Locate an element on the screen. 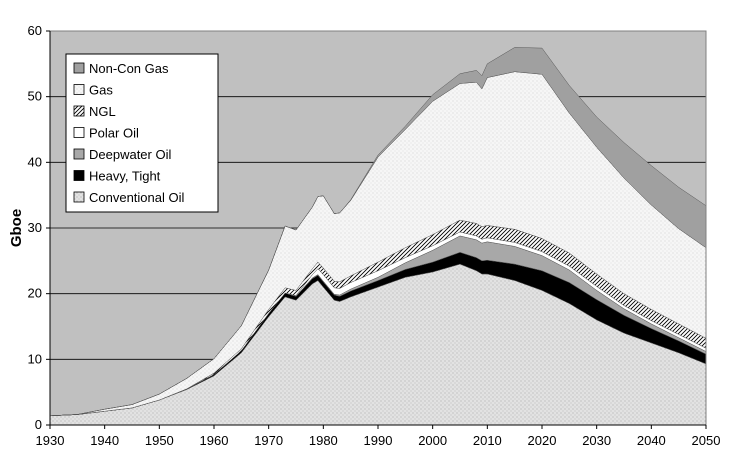 Image resolution: width=740 pixels, height=459 pixels. legend-label-gas: Gas is located at coordinates (101, 90).